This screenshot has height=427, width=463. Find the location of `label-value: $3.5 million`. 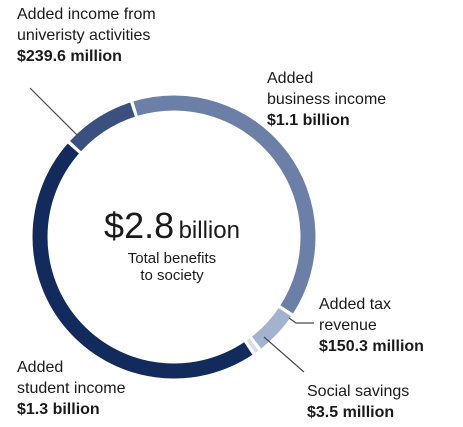

label-value: $3.5 million is located at coordinates (351, 412).